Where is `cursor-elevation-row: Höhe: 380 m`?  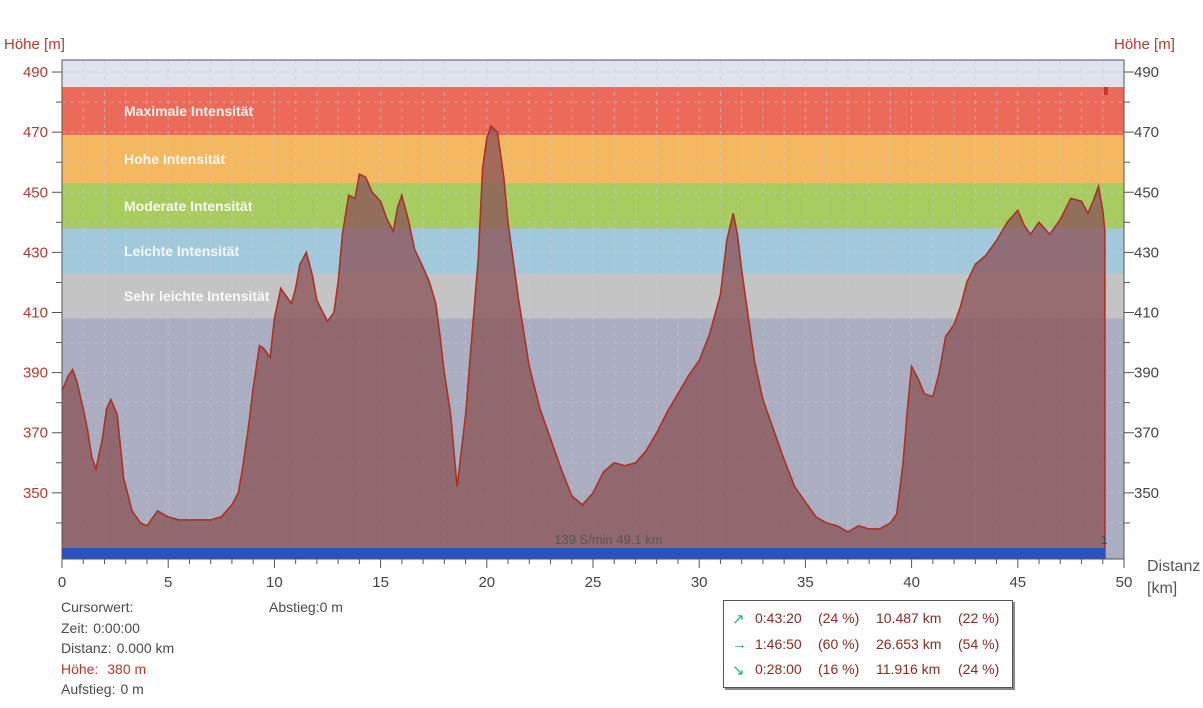 cursor-elevation-row: Höhe: 380 m is located at coordinates (117, 669).